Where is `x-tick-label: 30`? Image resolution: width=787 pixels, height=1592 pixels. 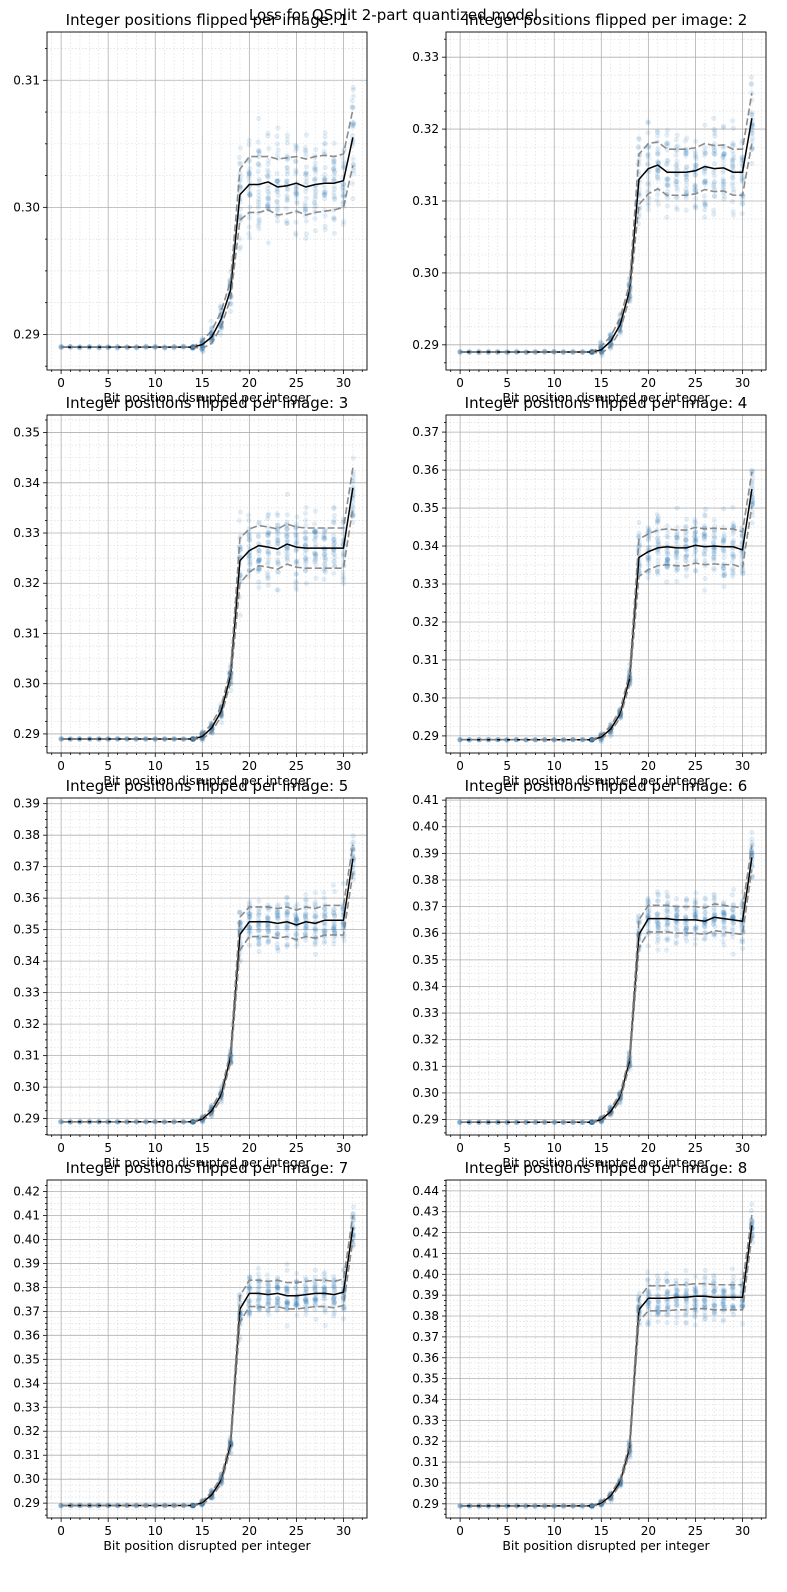
x-tick-label: 30 is located at coordinates (343, 766).